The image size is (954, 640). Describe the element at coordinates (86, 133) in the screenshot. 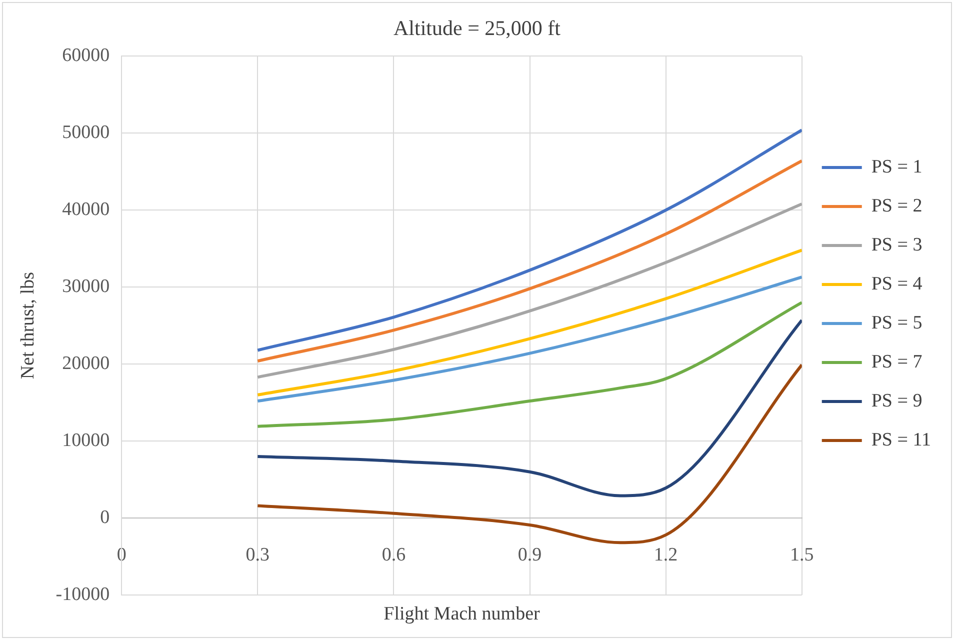

I see `y-tick-label: 50000` at that location.